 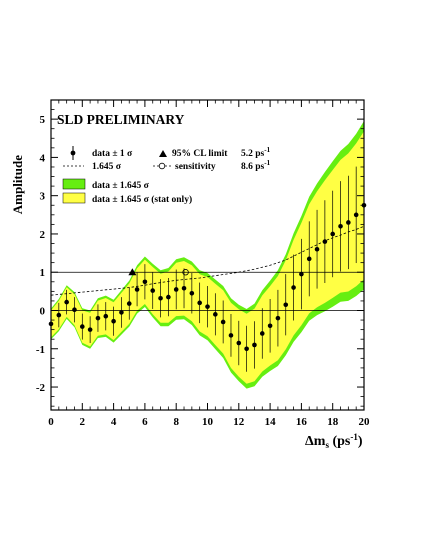 I want to click on x-tick-label: 4, so click(x=114, y=422).